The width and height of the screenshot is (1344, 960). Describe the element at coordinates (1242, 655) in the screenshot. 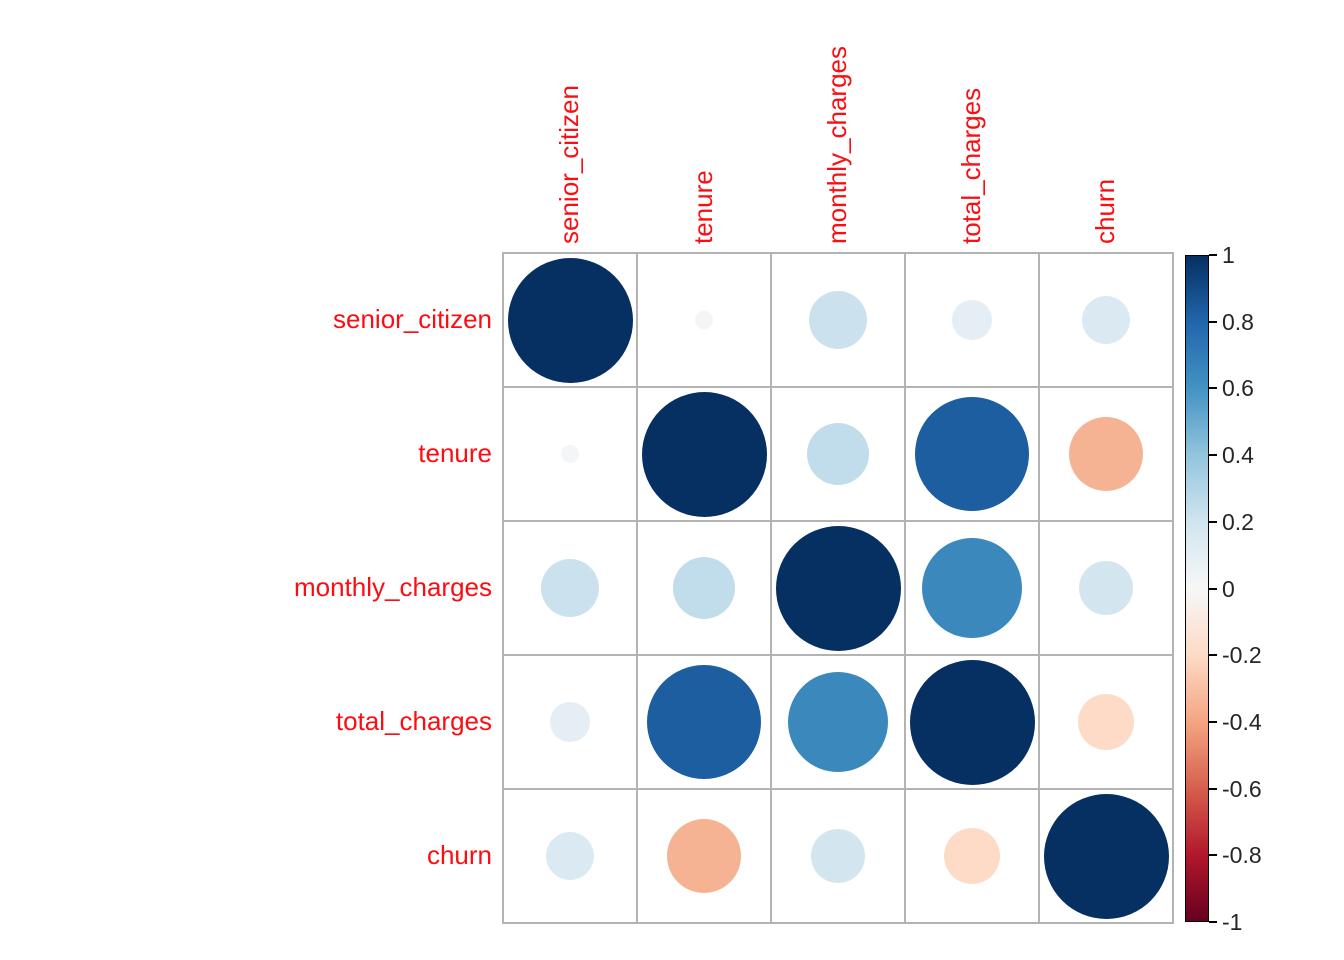

I see `colorbar-label--0.2: -0.2` at that location.